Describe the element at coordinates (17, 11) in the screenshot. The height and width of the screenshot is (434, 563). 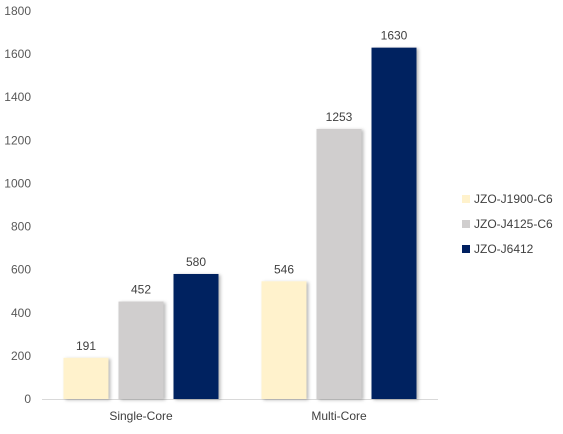
I see `y-tick-label: 1800` at that location.